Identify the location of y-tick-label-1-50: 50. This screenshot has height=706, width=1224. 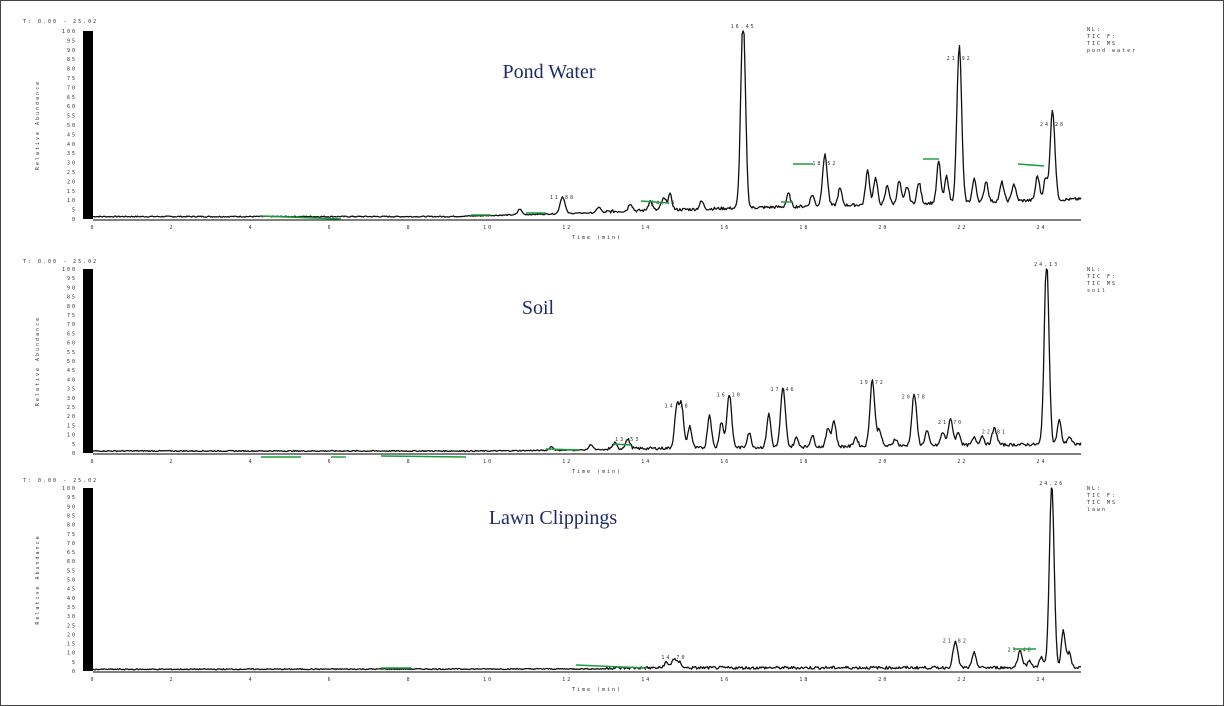
(72, 362).